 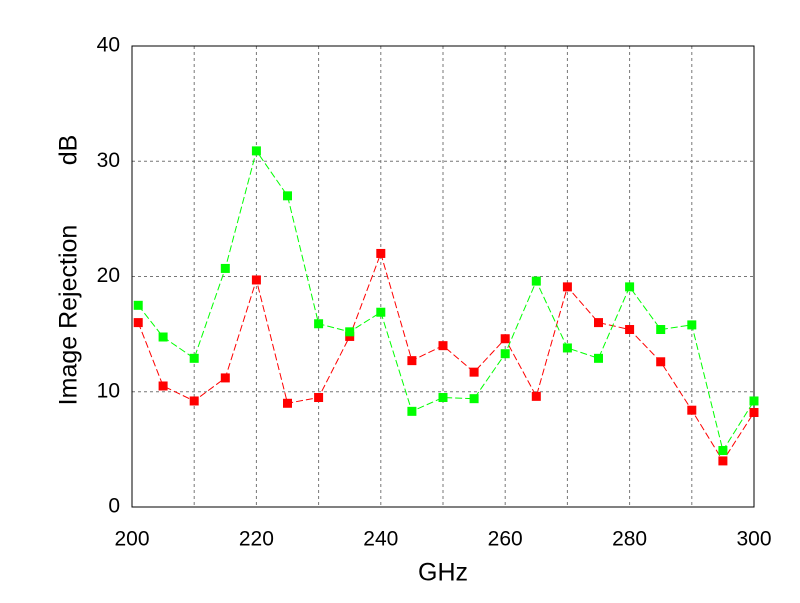 What do you see at coordinates (629, 539) in the screenshot?
I see `x-tick-label: 280` at bounding box center [629, 539].